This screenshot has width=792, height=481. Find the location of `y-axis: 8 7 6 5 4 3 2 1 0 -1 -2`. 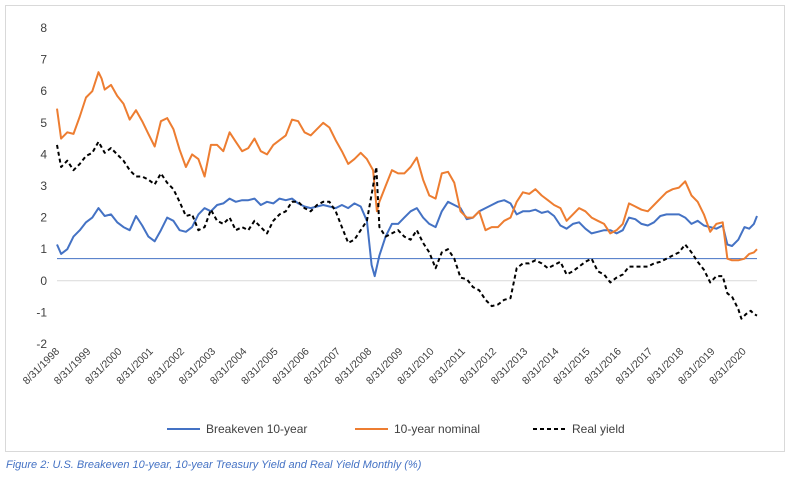

y-axis: 8 7 6 5 4 3 2 1 0 -1 -2 is located at coordinates (41, 186).